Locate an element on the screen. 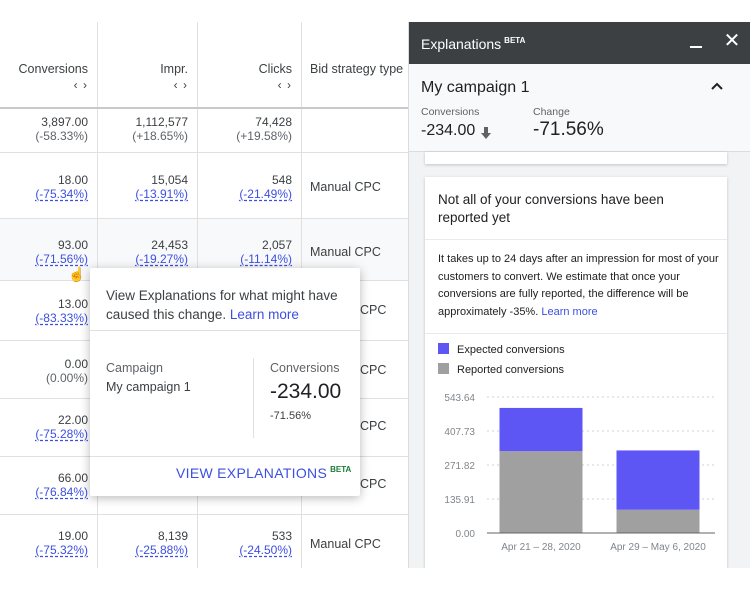  cell-conversions: 22.00 (-75.28%) is located at coordinates (49, 427).